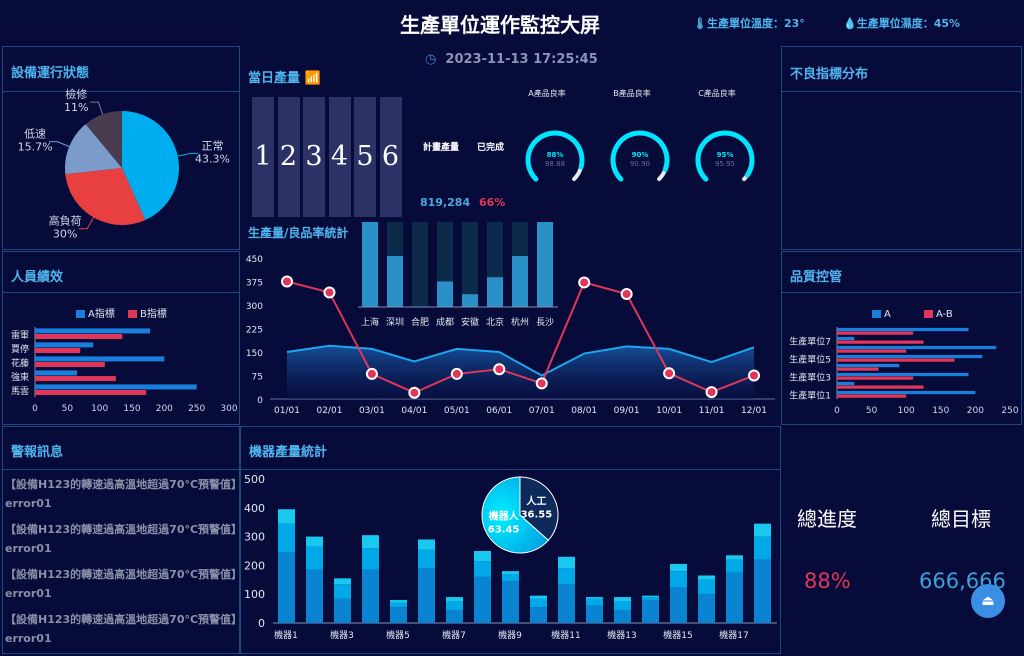  I want to click on label-line, so click(59, 144).